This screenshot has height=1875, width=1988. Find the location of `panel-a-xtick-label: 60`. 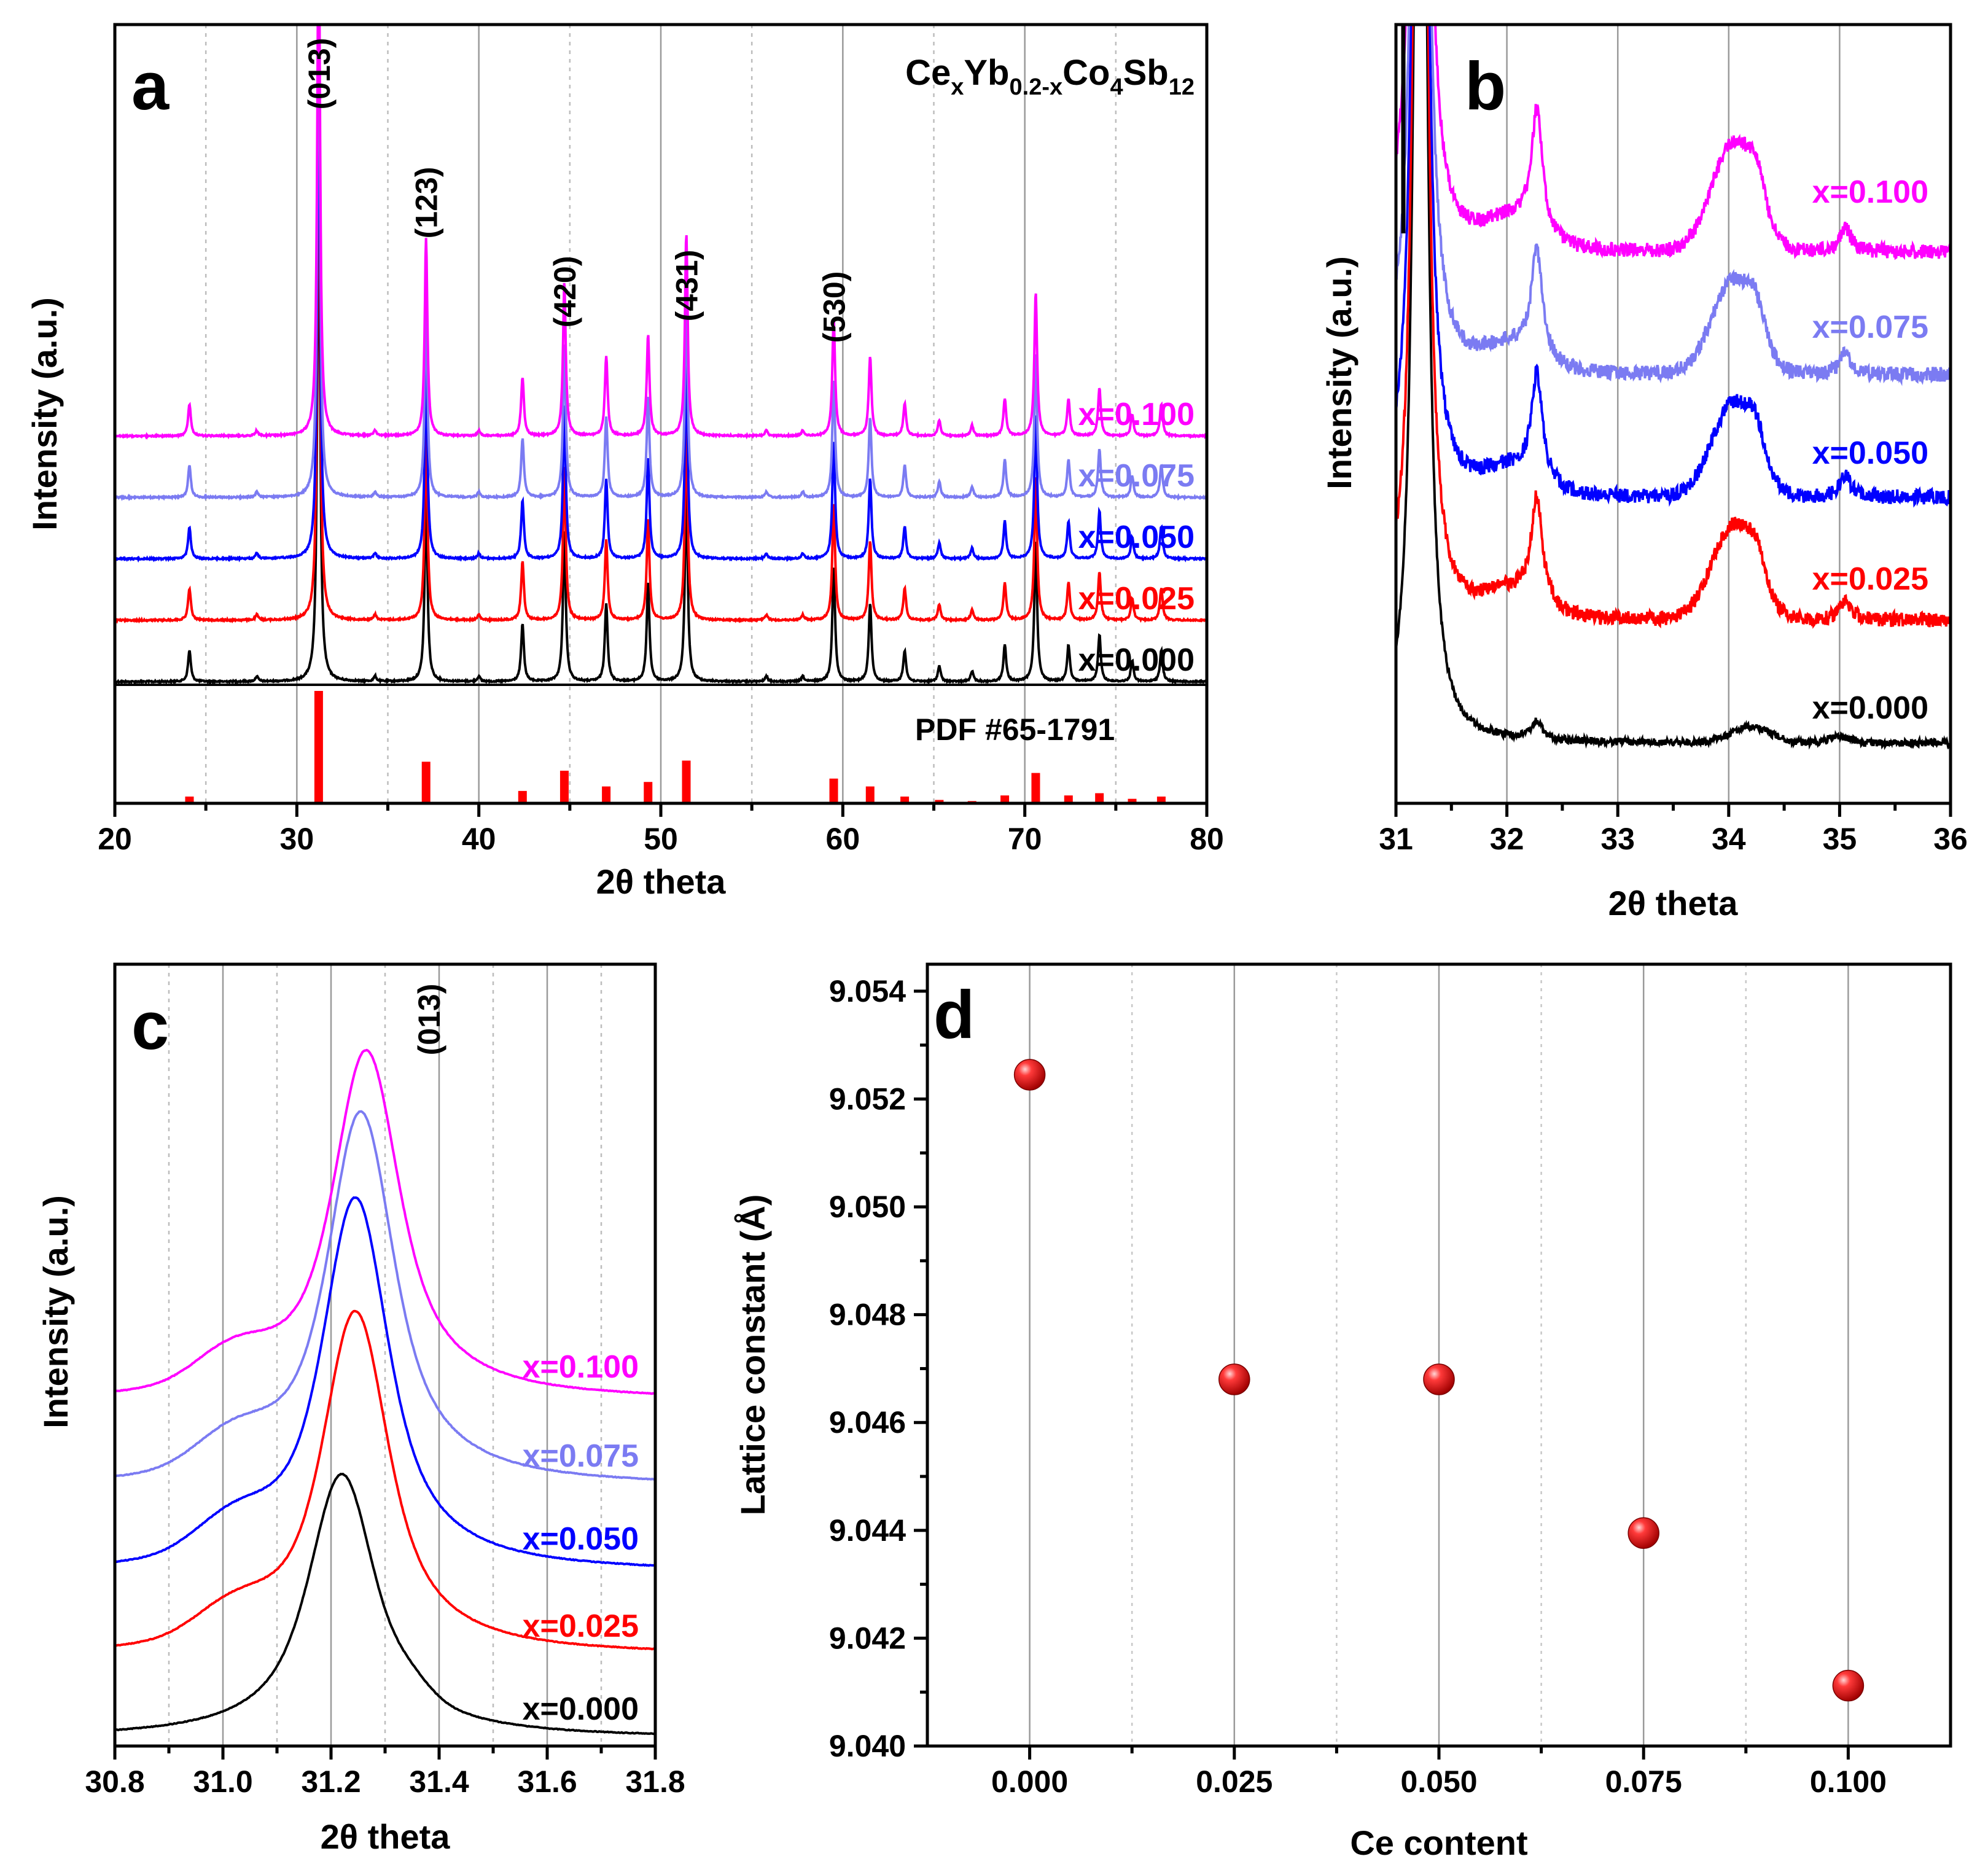

panel-a-xtick-label: 60 is located at coordinates (843, 839).